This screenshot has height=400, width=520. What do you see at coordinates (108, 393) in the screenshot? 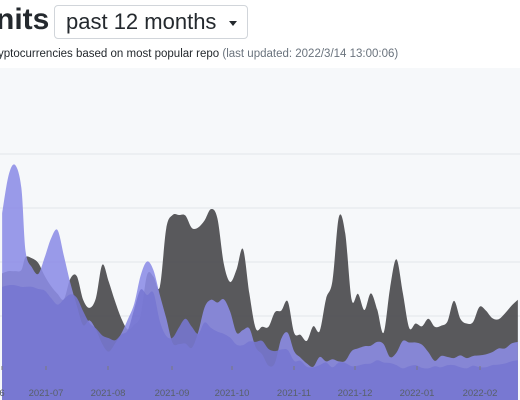
I see `x-tick-label: 2021-08` at bounding box center [108, 393].